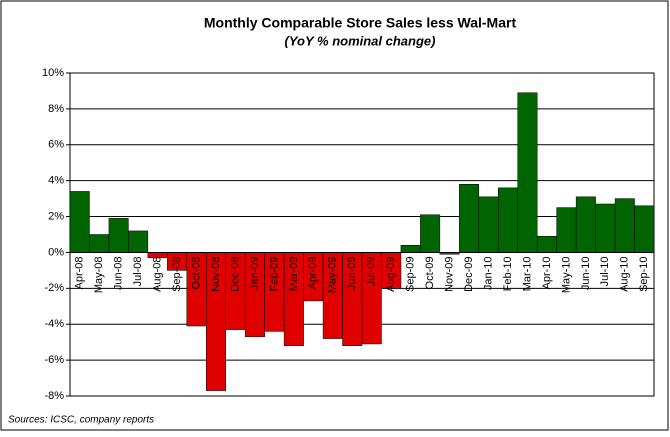 Image resolution: width=670 pixels, height=437 pixels. I want to click on x-tick-label: May-08, so click(99, 274).